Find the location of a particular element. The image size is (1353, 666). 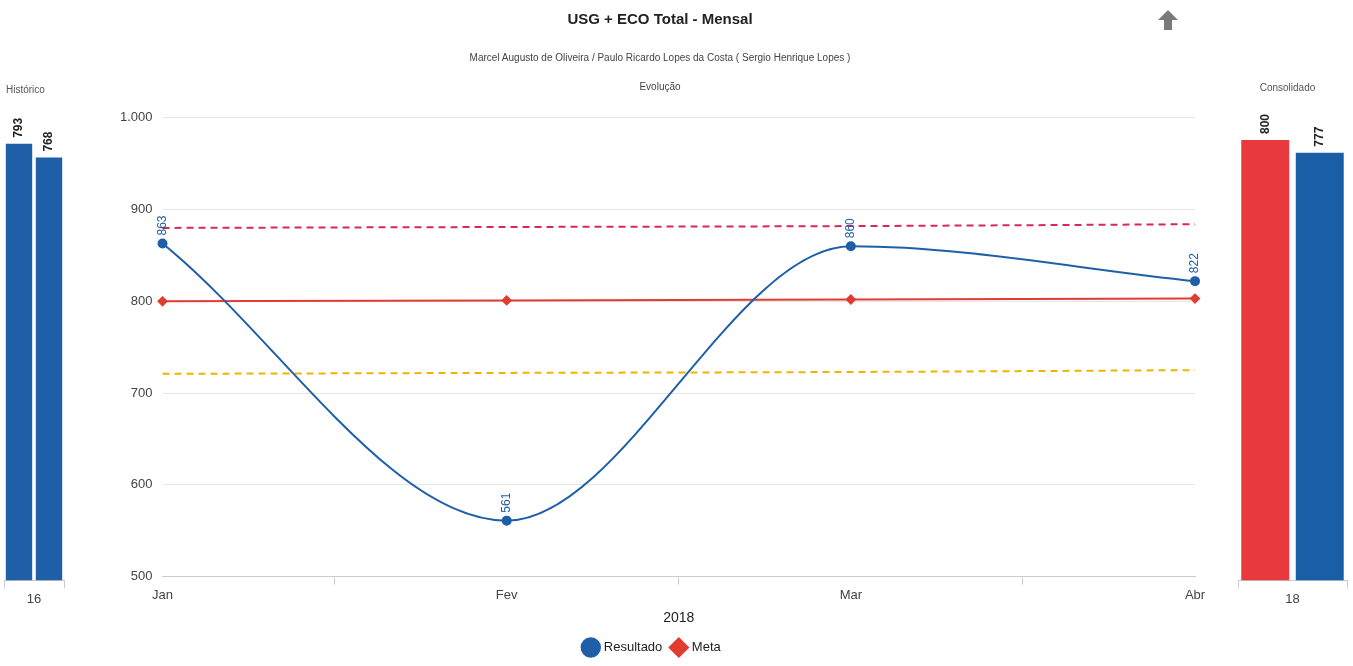

data-label: 860 is located at coordinates (850, 228).